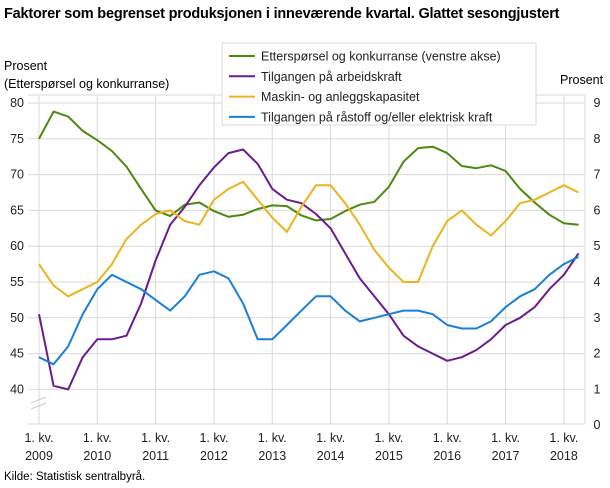 The image size is (610, 488). I want to click on legend-label: Maskin- og anleggskapasitet, so click(340, 97).